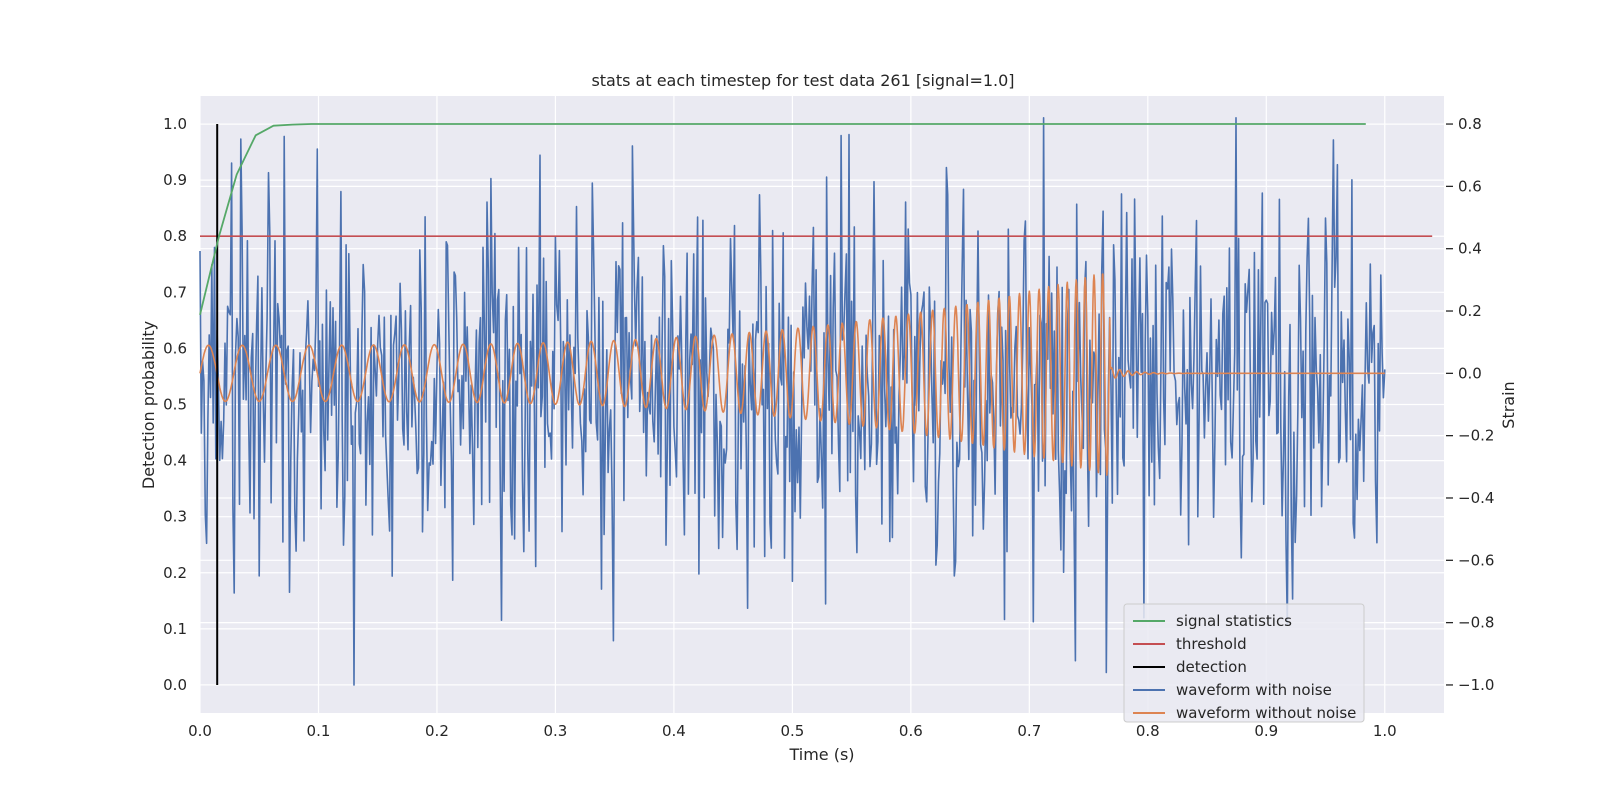 This screenshot has width=1600, height=800. What do you see at coordinates (1470, 311) in the screenshot?
I see `y-tick-label-right: 0.2` at bounding box center [1470, 311].